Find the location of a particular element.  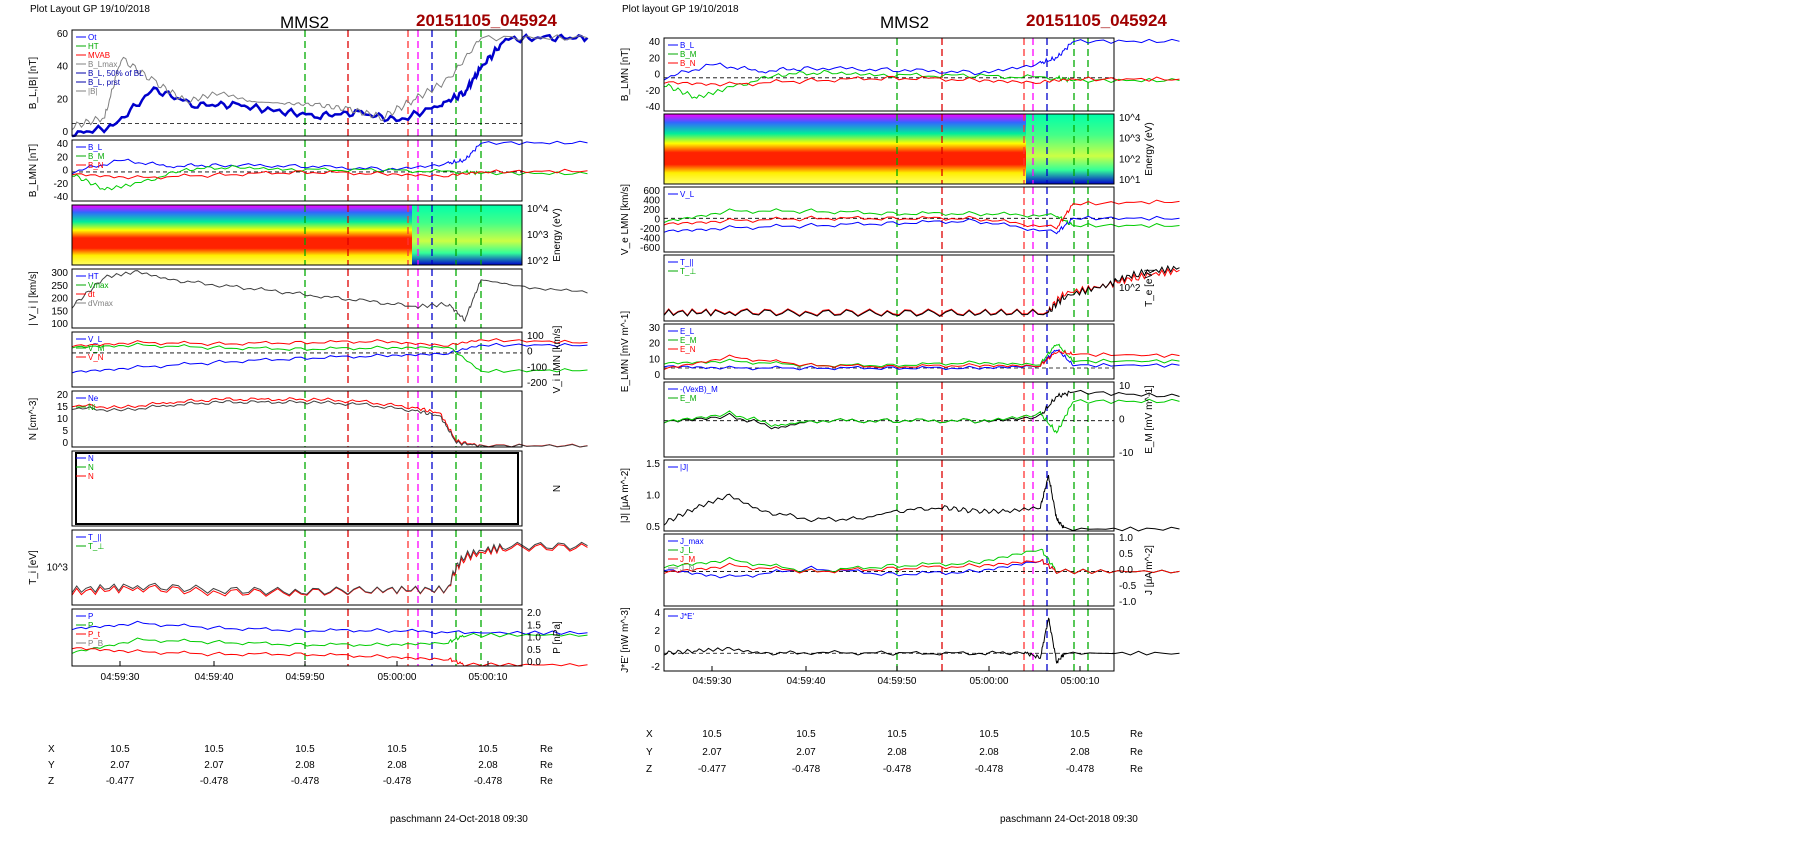

legend-label: B_L is located at coordinates (95, 147).